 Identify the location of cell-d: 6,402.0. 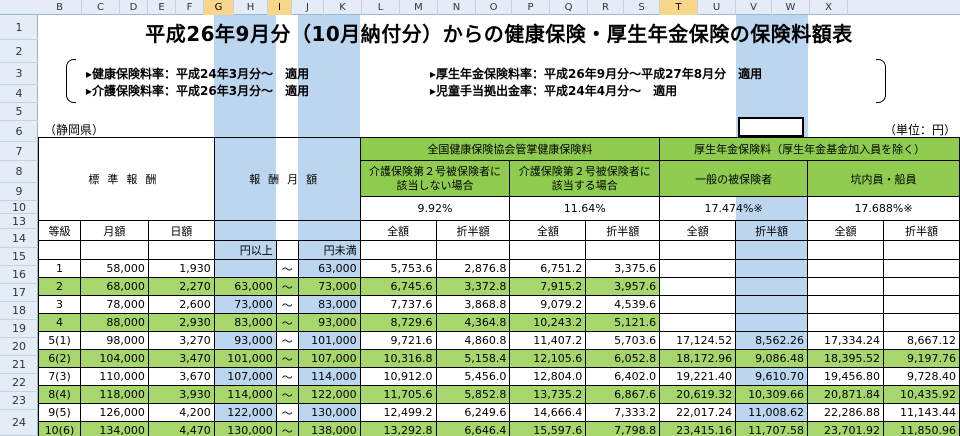
(623, 376).